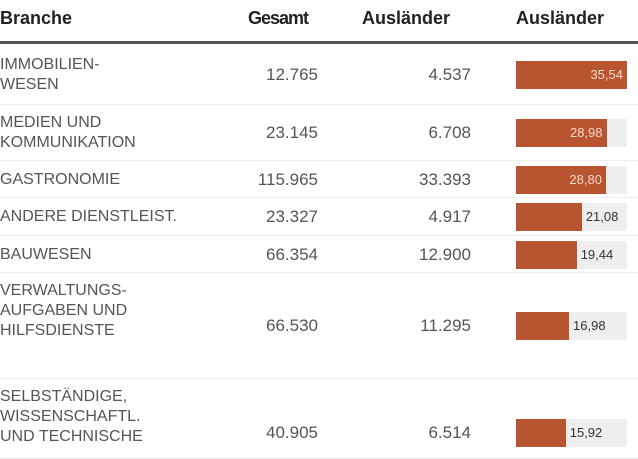 This screenshot has height=459, width=638. I want to click on auslaender-value: 11.295, so click(445, 325).